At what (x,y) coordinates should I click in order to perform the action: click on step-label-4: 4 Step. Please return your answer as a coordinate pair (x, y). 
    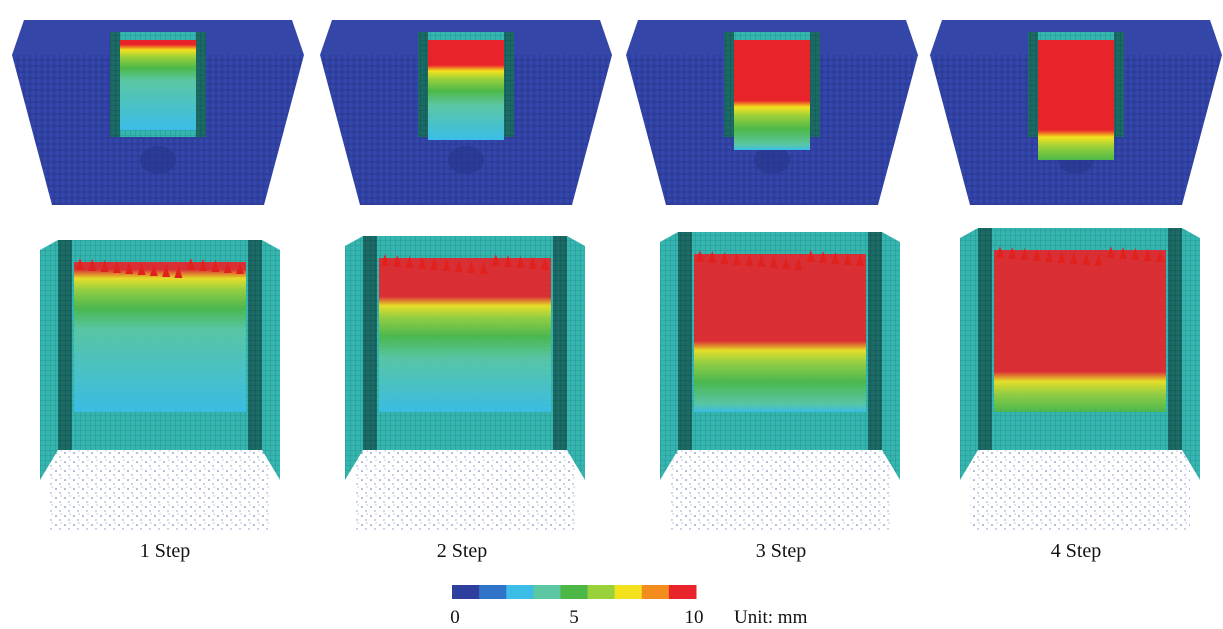
    Looking at the image, I should click on (1076, 551).